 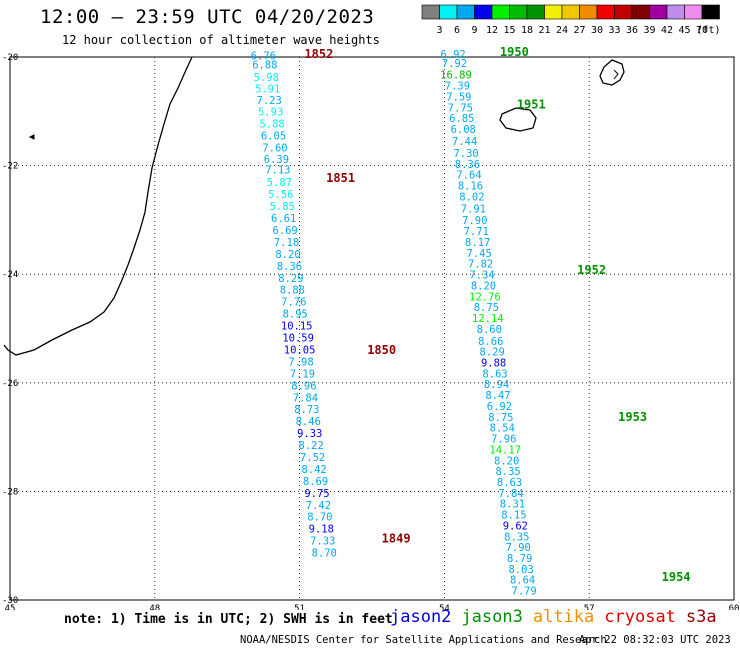 What do you see at coordinates (292, 291) in the screenshot?
I see `wave-height-value: 8.88` at bounding box center [292, 291].